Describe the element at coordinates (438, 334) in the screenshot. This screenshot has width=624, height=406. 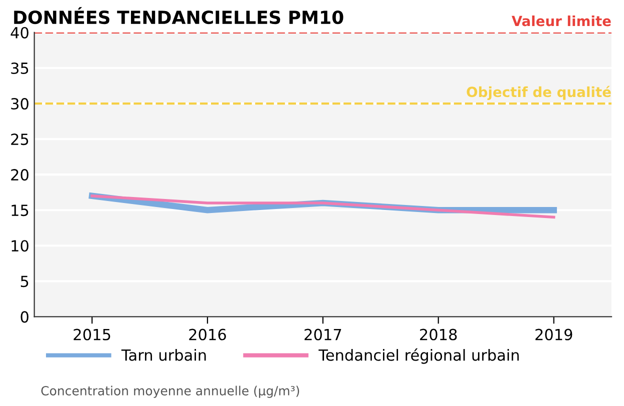
I see `x-tick-label: 2018` at that location.